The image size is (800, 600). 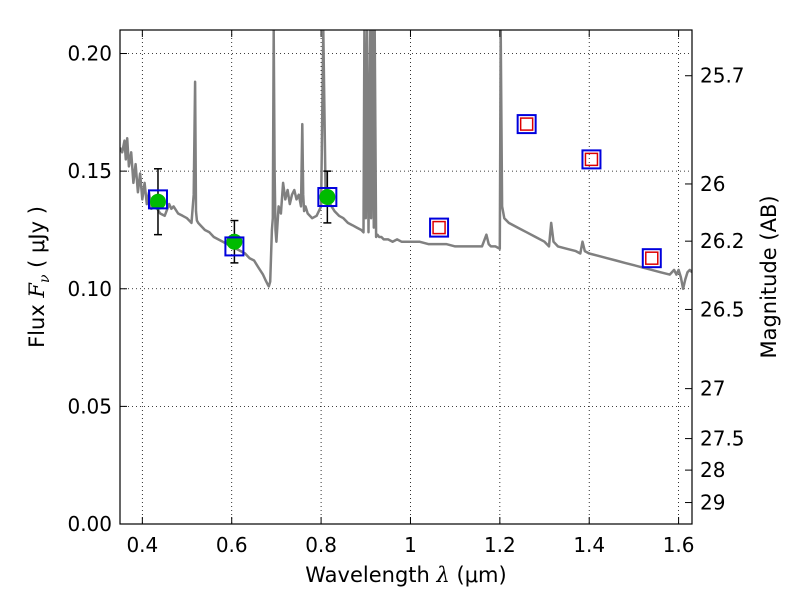 What do you see at coordinates (89, 406) in the screenshot?
I see `y-tick-label: 0.05` at bounding box center [89, 406].